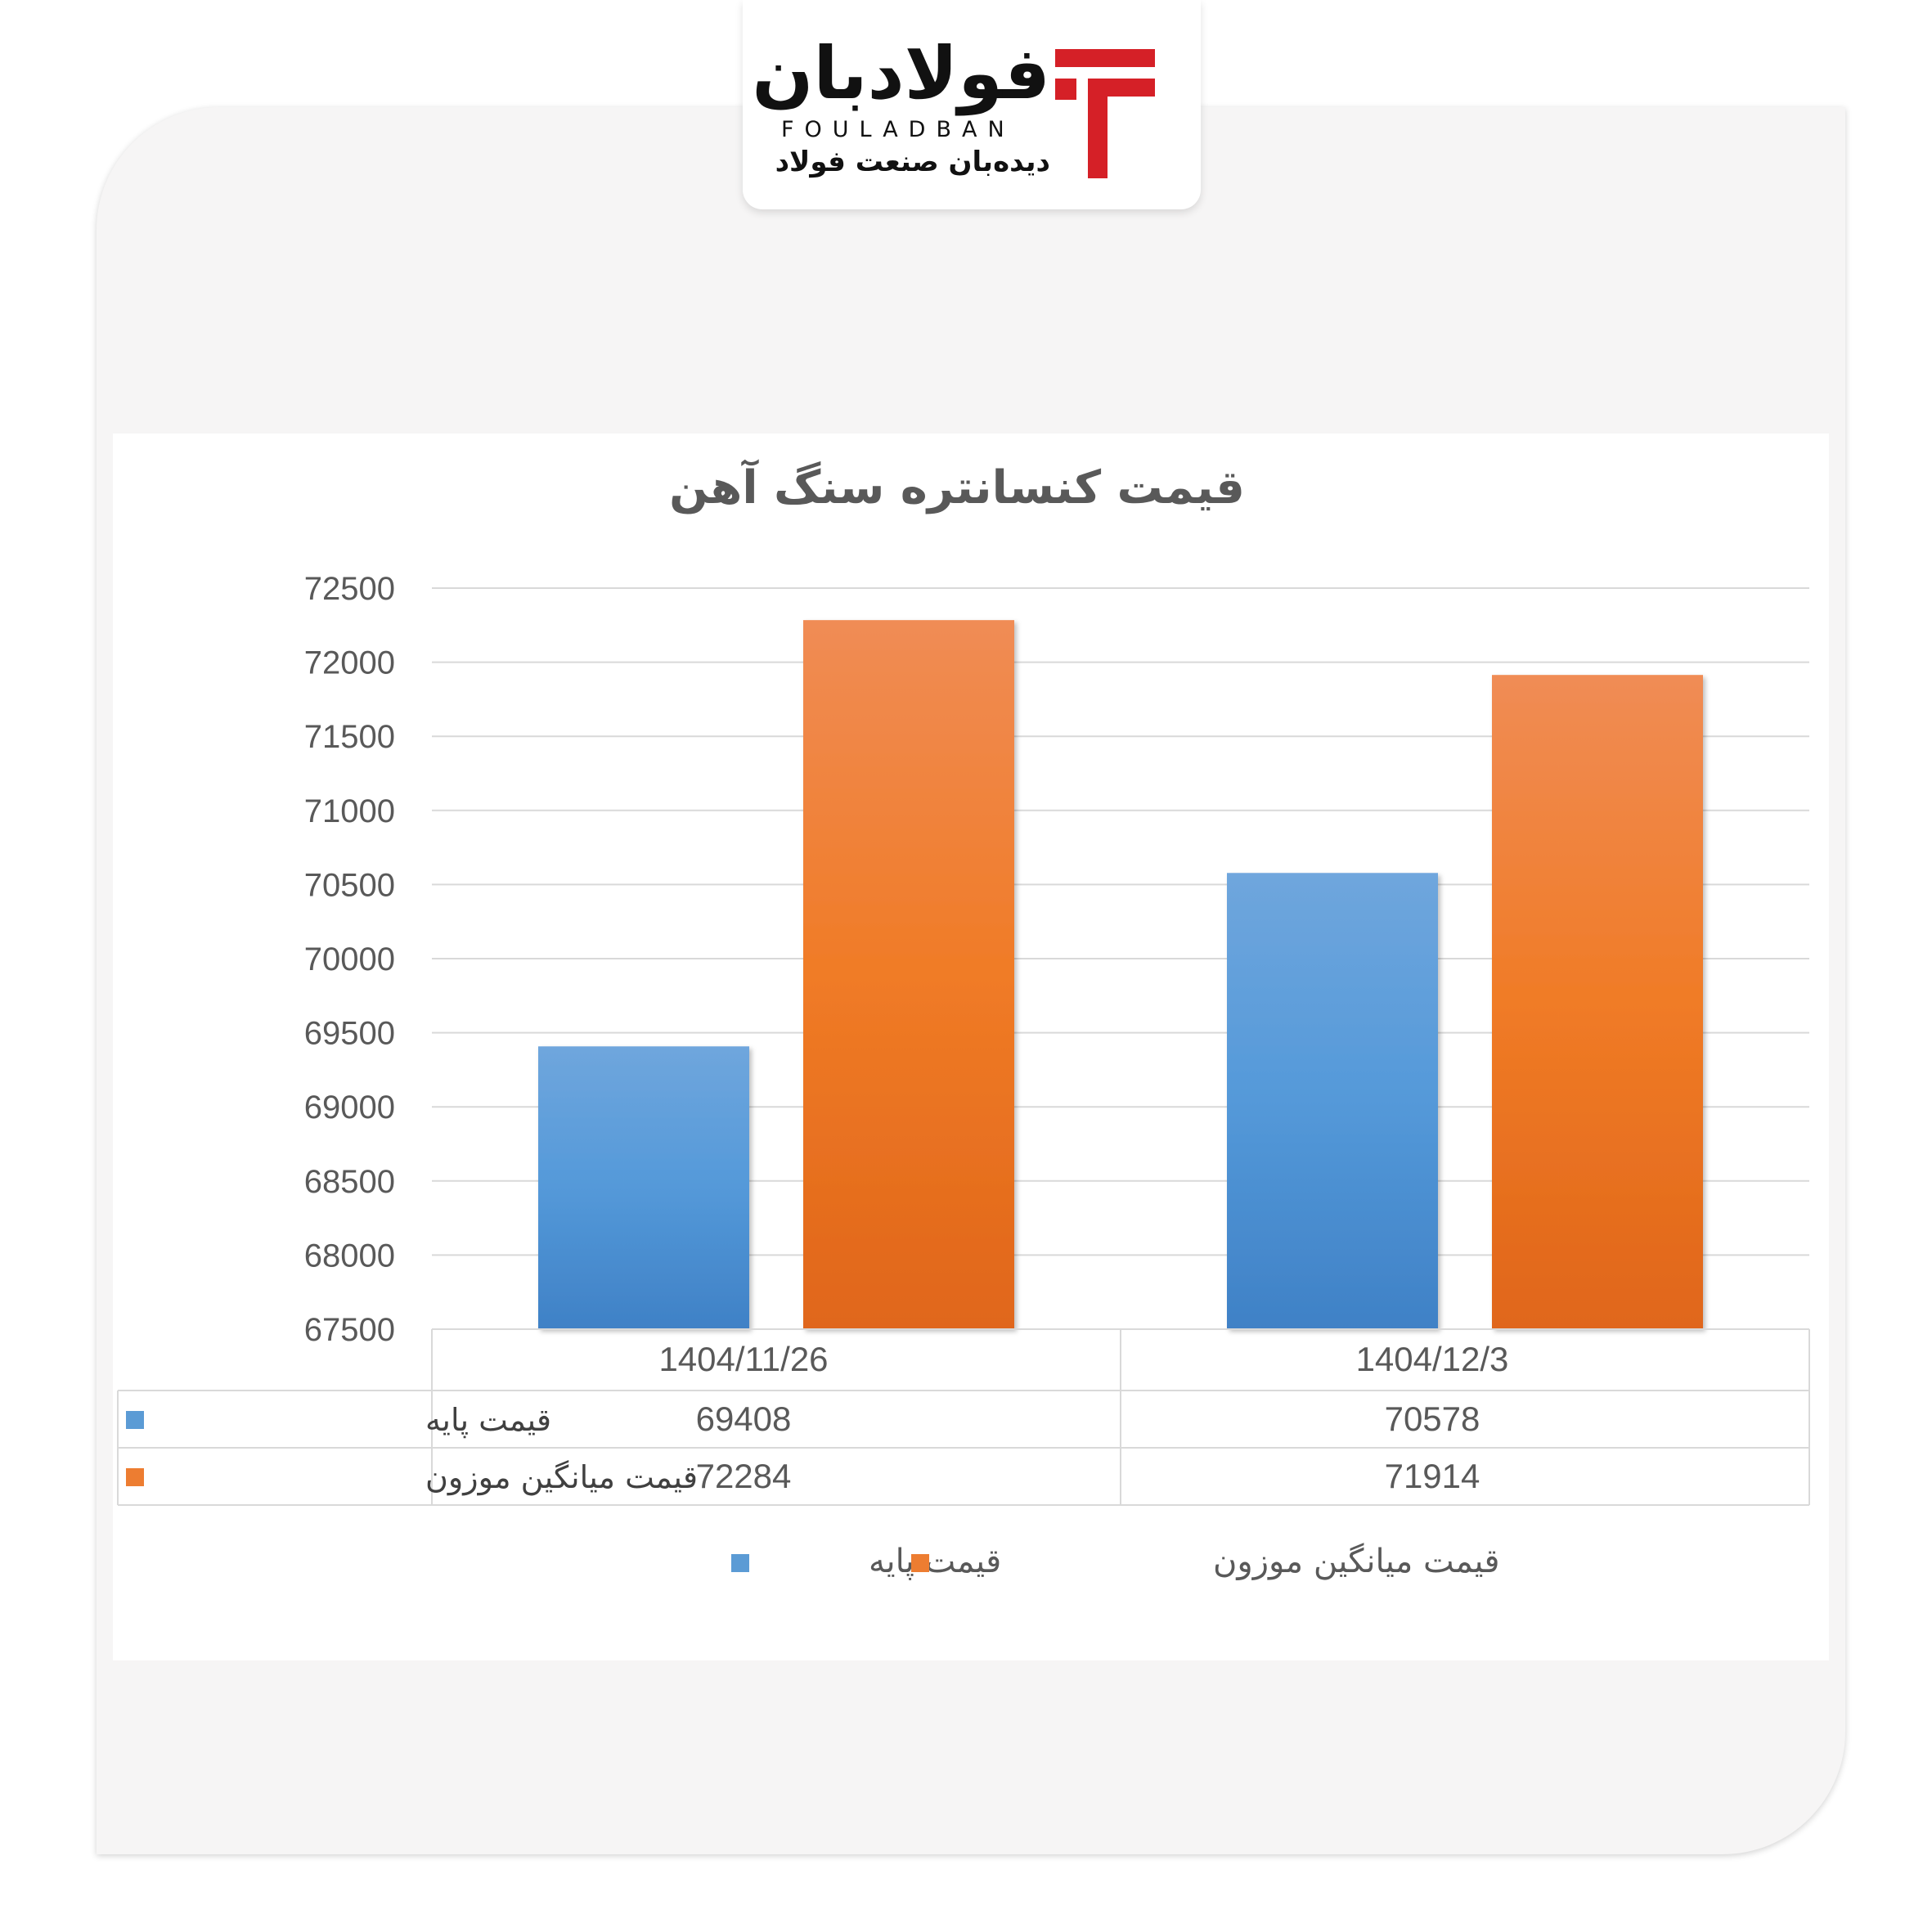 The width and height of the screenshot is (1932, 1932). What do you see at coordinates (350, 1182) in the screenshot?
I see `y-tick-label: 68500` at bounding box center [350, 1182].